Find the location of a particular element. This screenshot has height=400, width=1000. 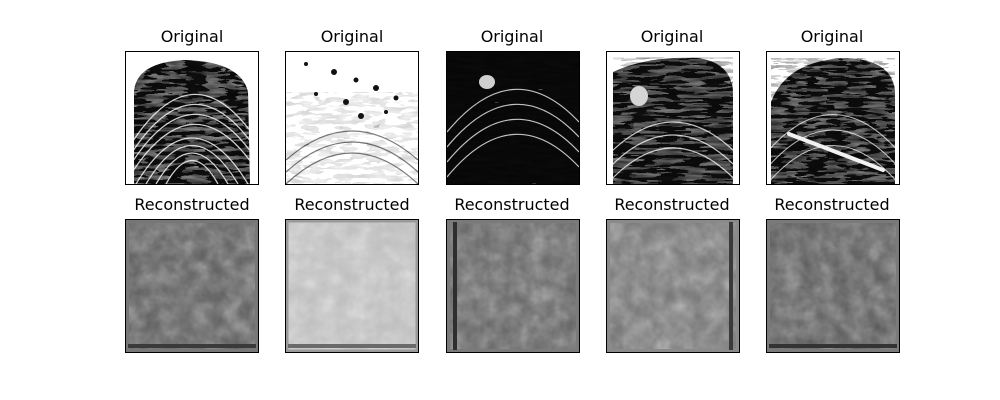

panel-title-reconstructed-2: Reconstructed is located at coordinates (352, 204).